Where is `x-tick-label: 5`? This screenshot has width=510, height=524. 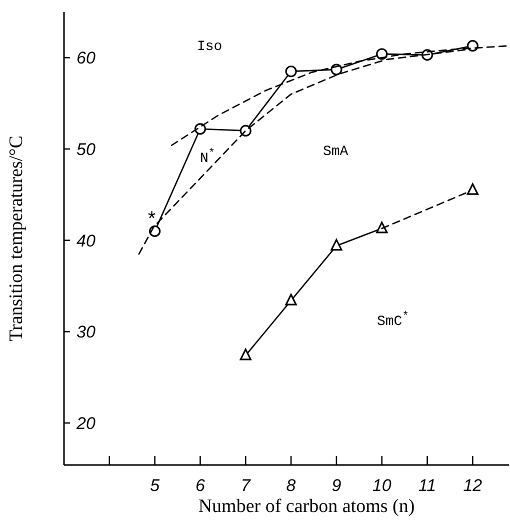 x-tick-label: 5 is located at coordinates (155, 485).